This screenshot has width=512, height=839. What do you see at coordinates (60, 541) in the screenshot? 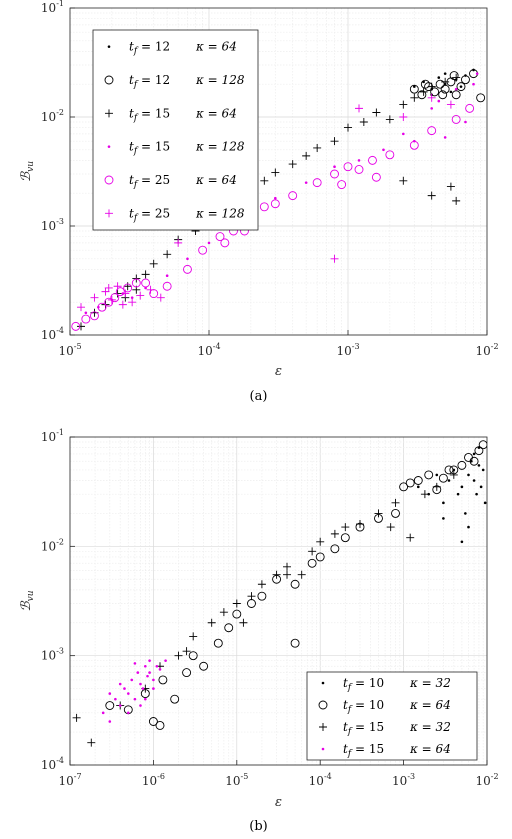
I see `tick-exponent: -2` at bounding box center [60, 541].